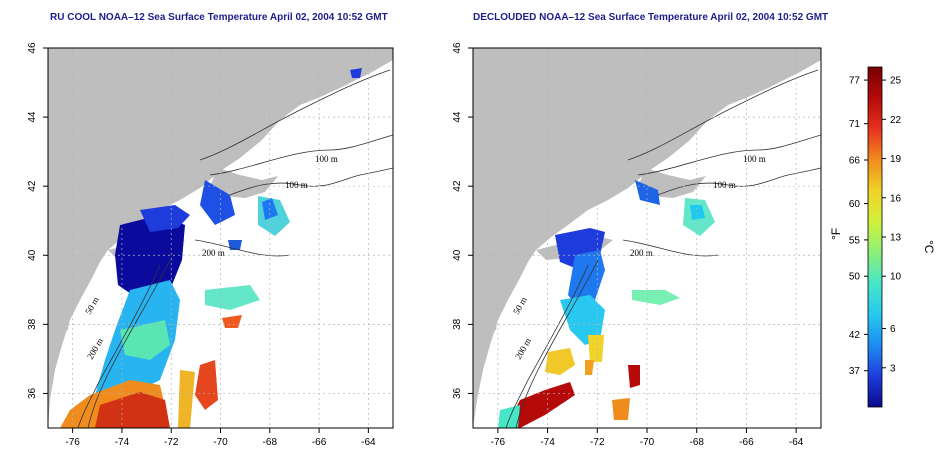 The width and height of the screenshot is (950, 475). What do you see at coordinates (32, 117) in the screenshot?
I see `left-lat-tick-label-1: 44` at bounding box center [32, 117].